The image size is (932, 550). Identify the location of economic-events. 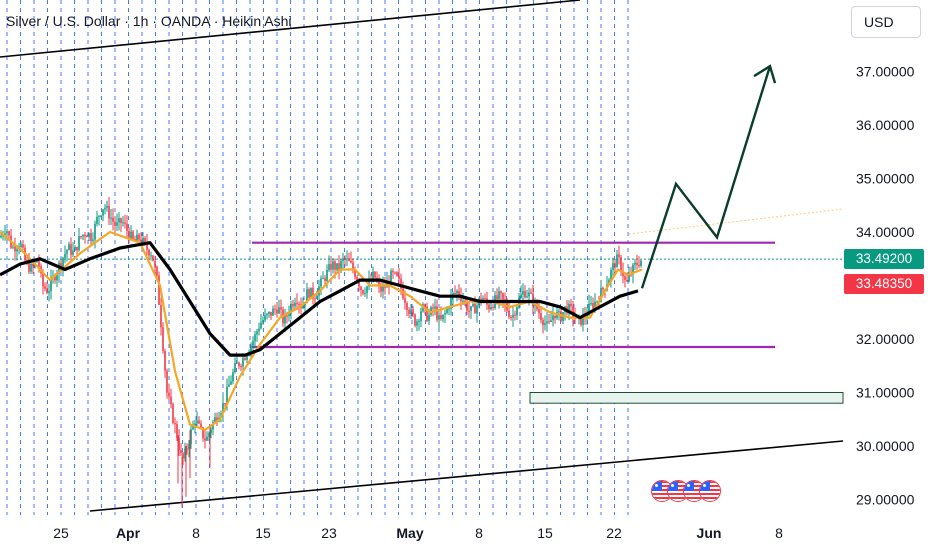
(687, 493).